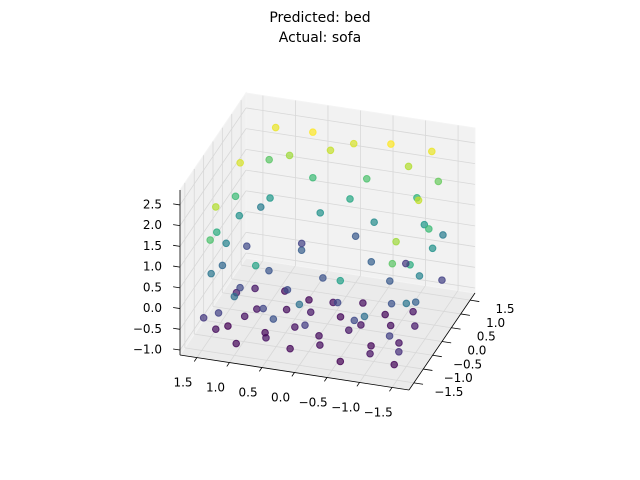 The height and width of the screenshot is (480, 640). I want to click on z-tick-label: 1.0, so click(152, 267).